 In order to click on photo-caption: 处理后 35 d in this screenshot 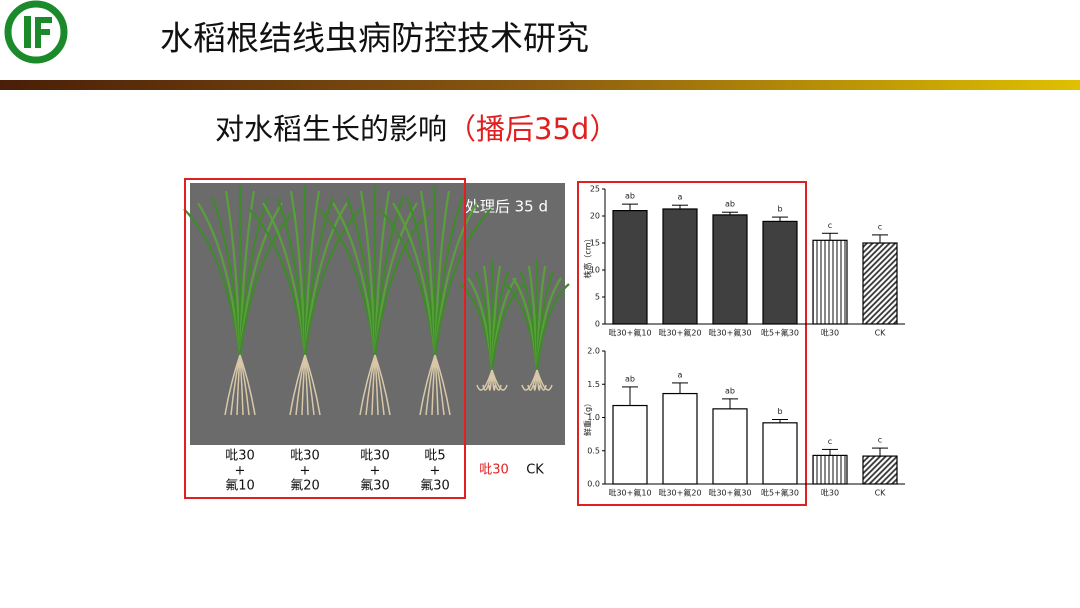, I will do `click(506, 207)`.